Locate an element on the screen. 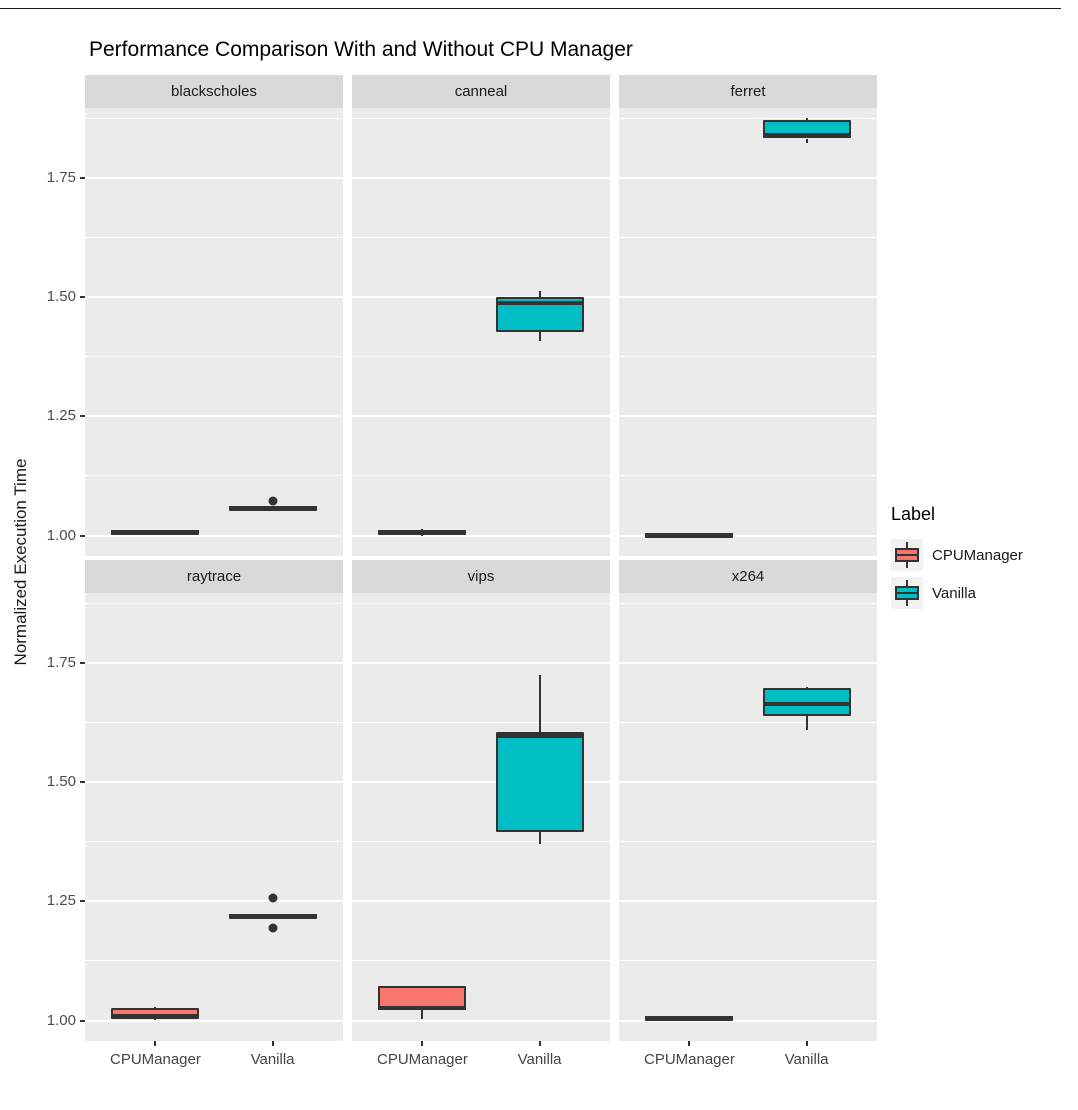 Image resolution: width=1078 pixels, height=1110 pixels. median-x264-cpumanager is located at coordinates (689, 1017).